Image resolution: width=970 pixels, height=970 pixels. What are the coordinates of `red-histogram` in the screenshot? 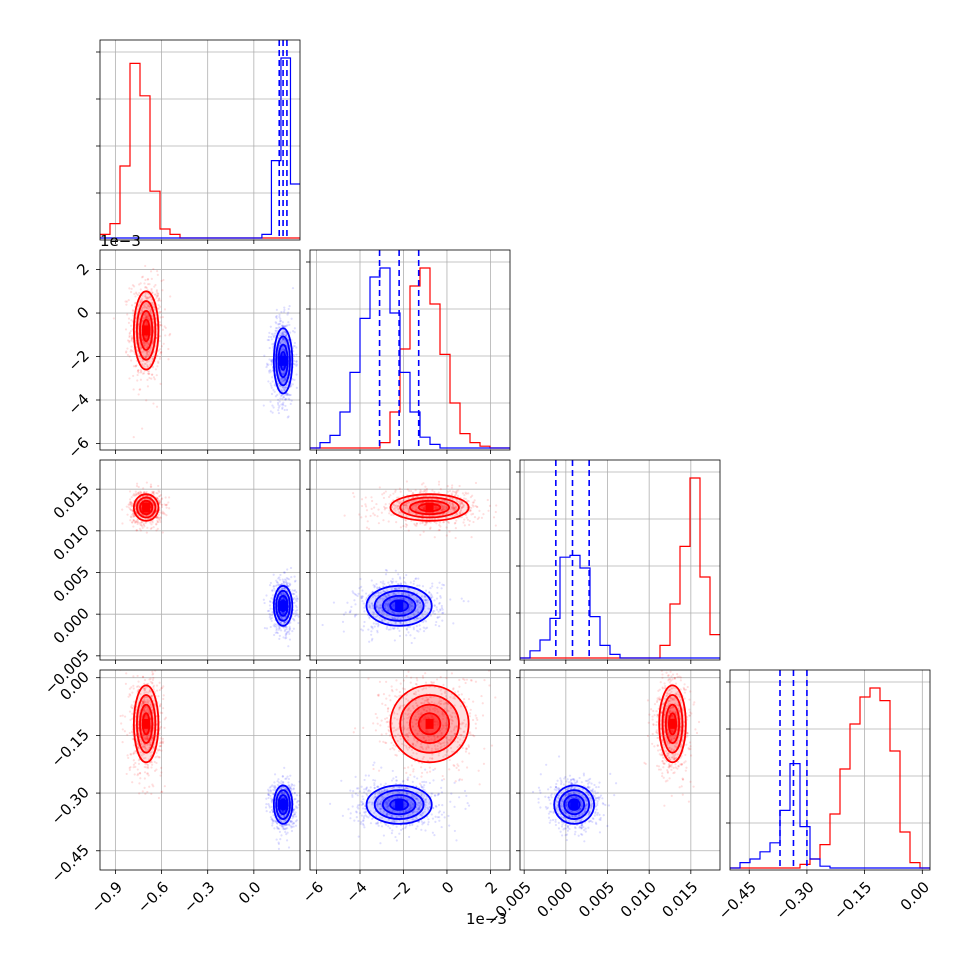 It's located at (200, 150).